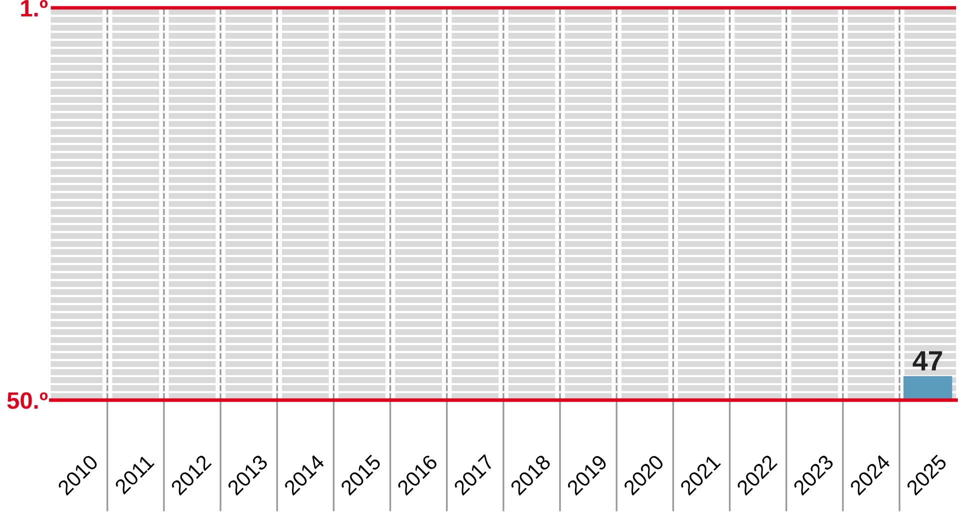 This screenshot has height=521, width=958. Describe the element at coordinates (34, 8) in the screenshot. I see `y-tick-label: 1.º` at that location.